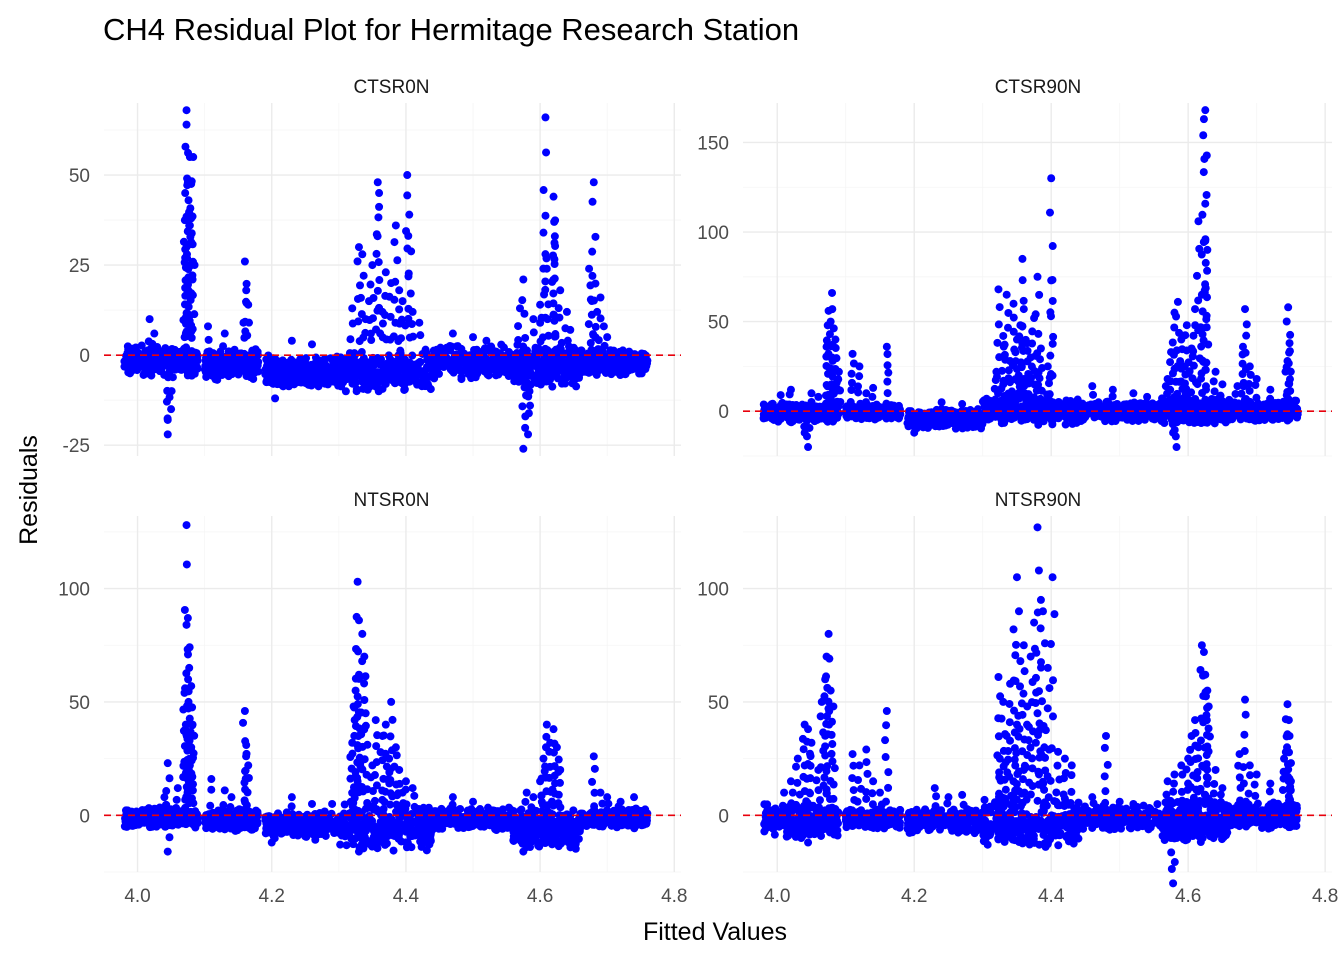  I want to click on y-tick-label: 25, so click(79, 266).